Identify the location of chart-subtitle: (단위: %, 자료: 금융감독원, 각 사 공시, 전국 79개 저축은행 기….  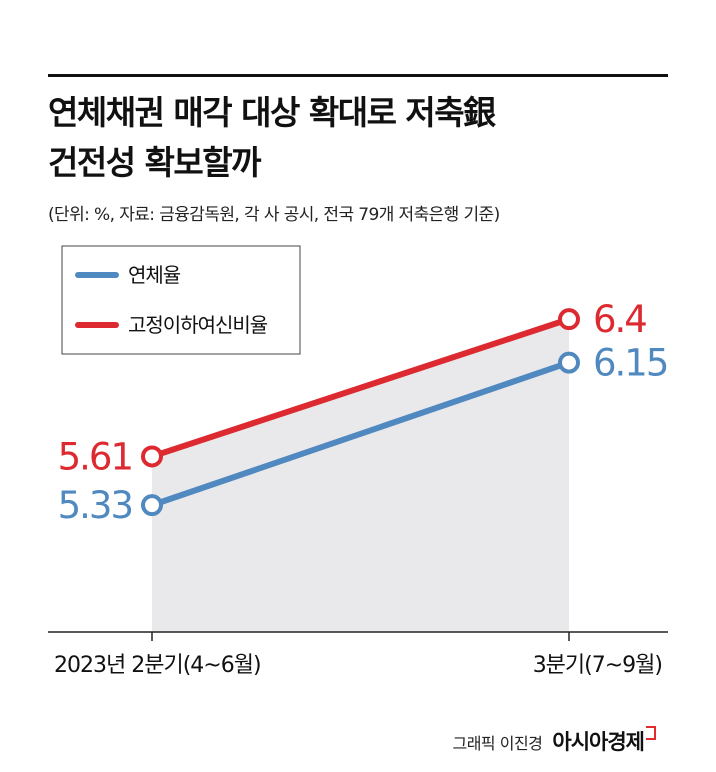
(274, 215).